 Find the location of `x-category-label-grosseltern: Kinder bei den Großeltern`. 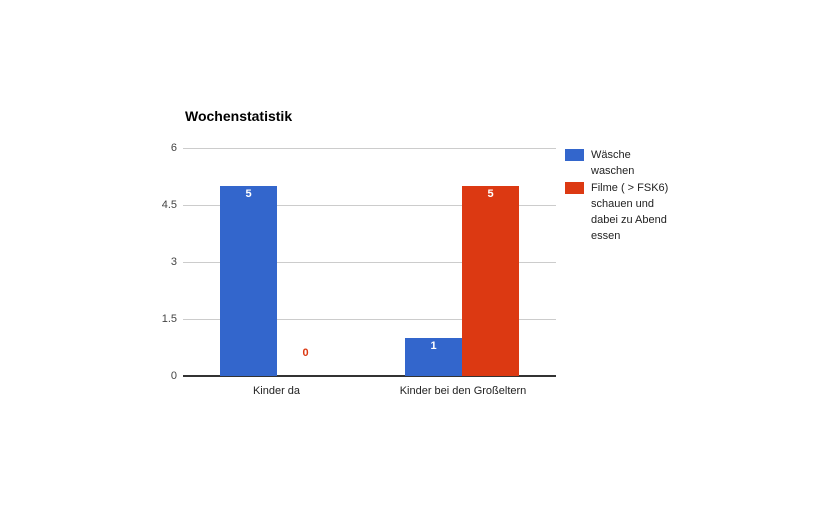

x-category-label-grosseltern: Kinder bei den Großeltern is located at coordinates (463, 391).